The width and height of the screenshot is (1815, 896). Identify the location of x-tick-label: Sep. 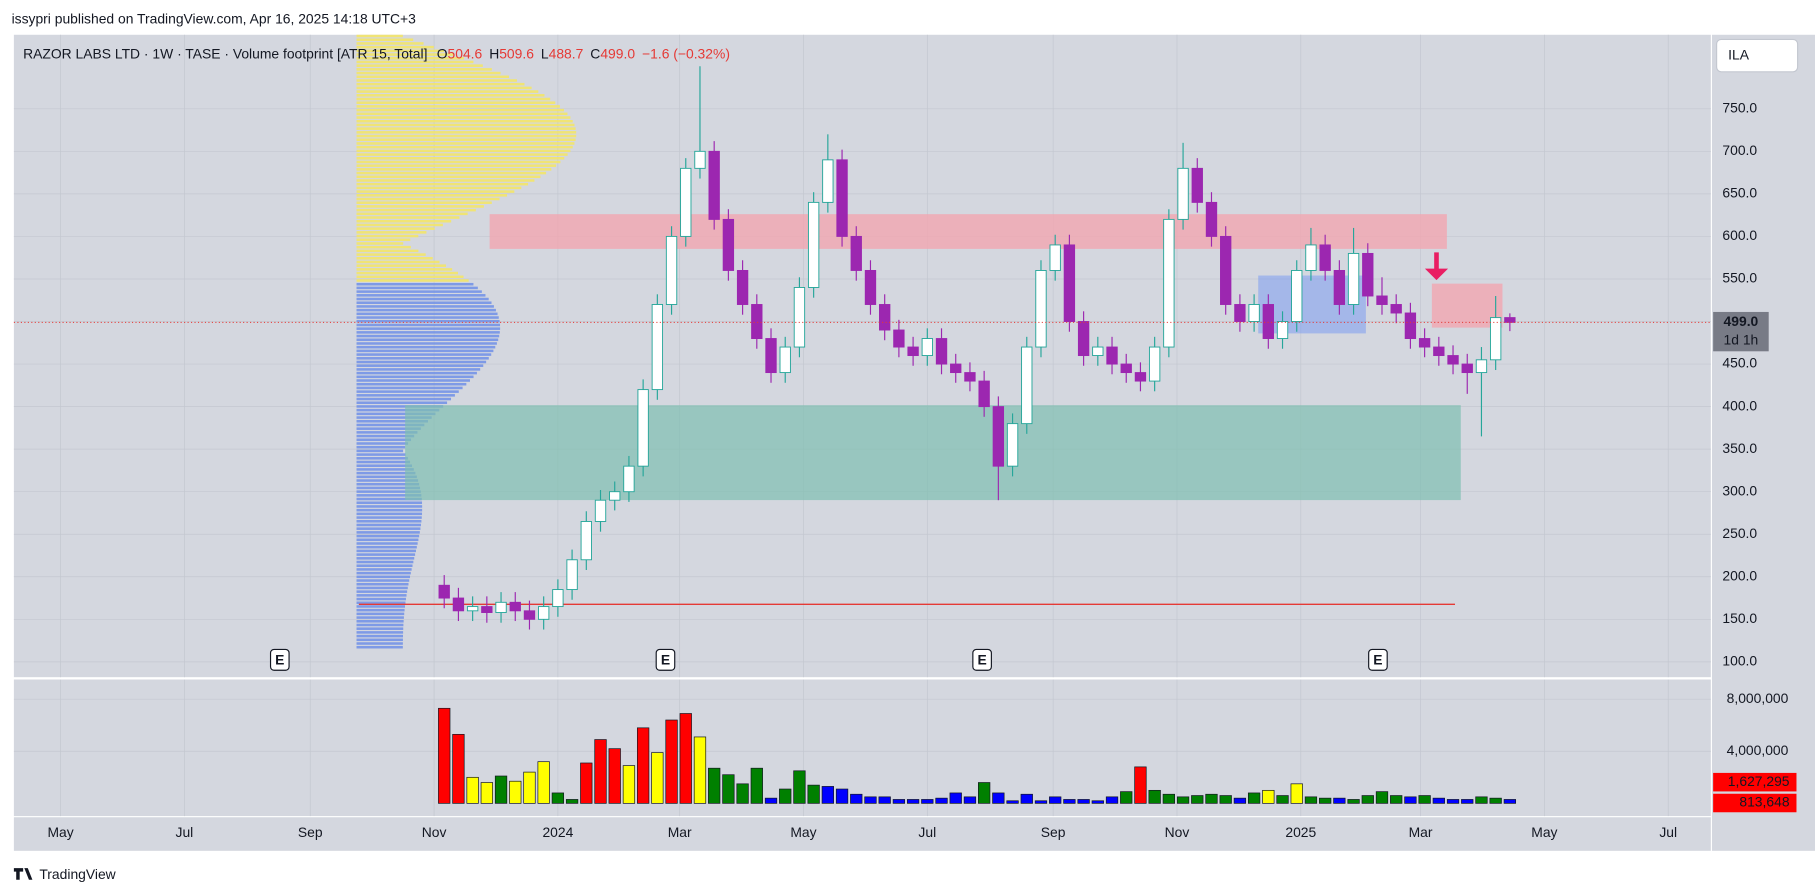
(1053, 832).